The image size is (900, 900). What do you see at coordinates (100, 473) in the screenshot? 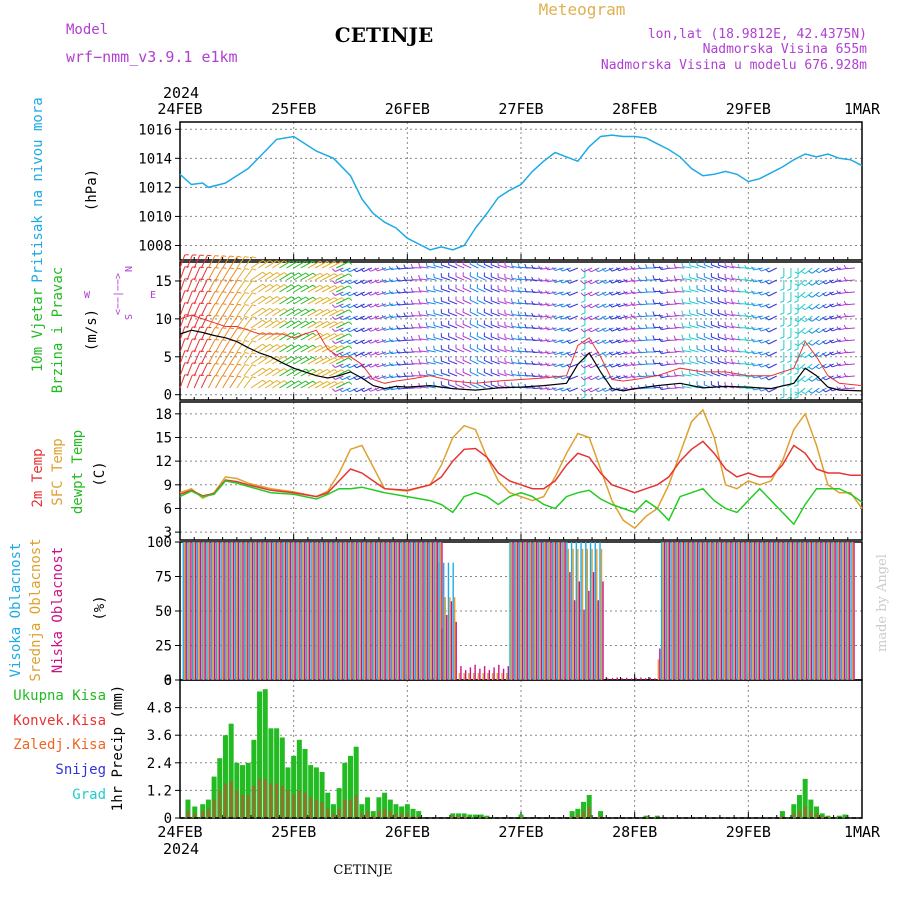
I see `temp-unit: (C)` at bounding box center [100, 473].